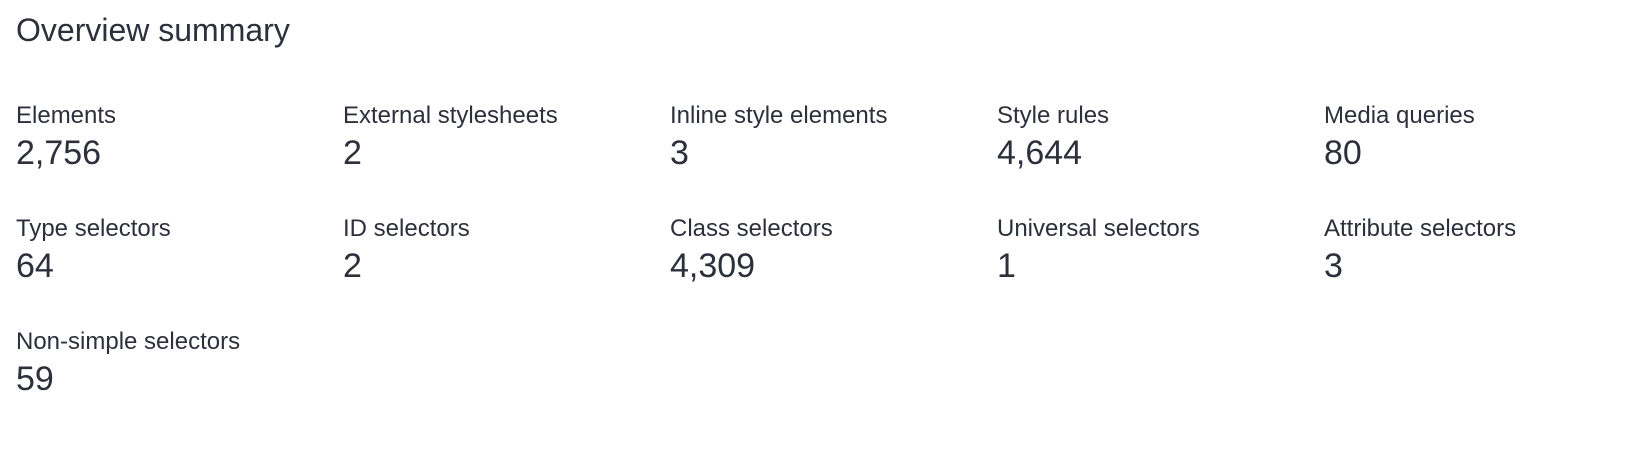 Image resolution: width=1644 pixels, height=450 pixels. I want to click on stat-type-selectors: Type selectors 64, so click(179, 271).